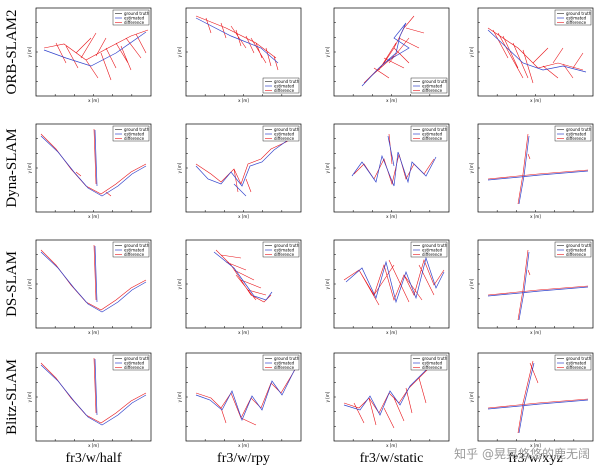 The image size is (600, 470). What do you see at coordinates (94, 458) in the screenshot?
I see `column-label: fr3/w/half` at bounding box center [94, 458].